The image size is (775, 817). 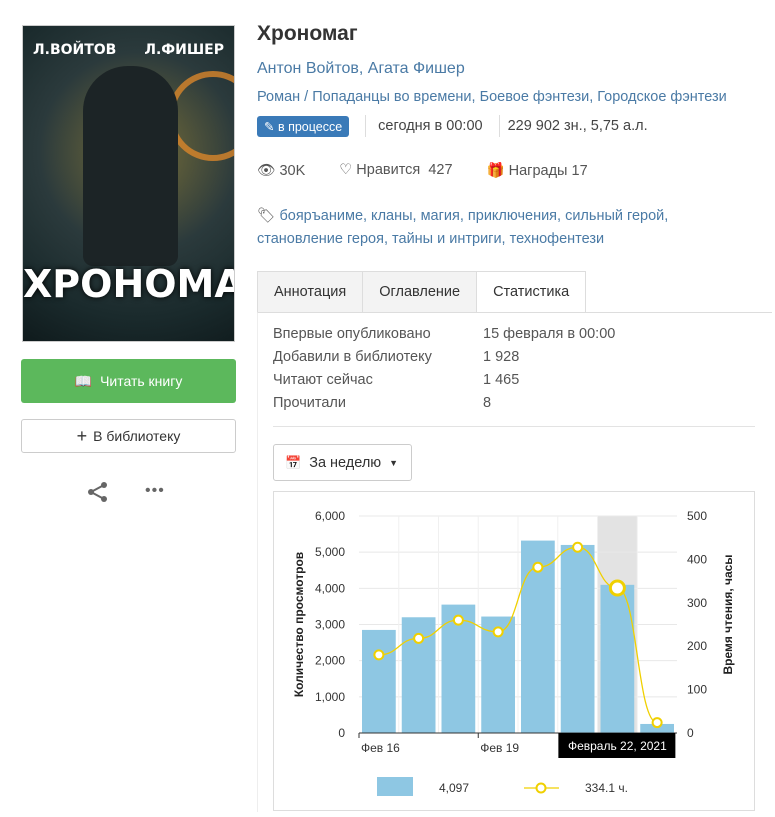 I want to click on cover-author-1: Л.ВОЙТОВ, so click(x=75, y=50).